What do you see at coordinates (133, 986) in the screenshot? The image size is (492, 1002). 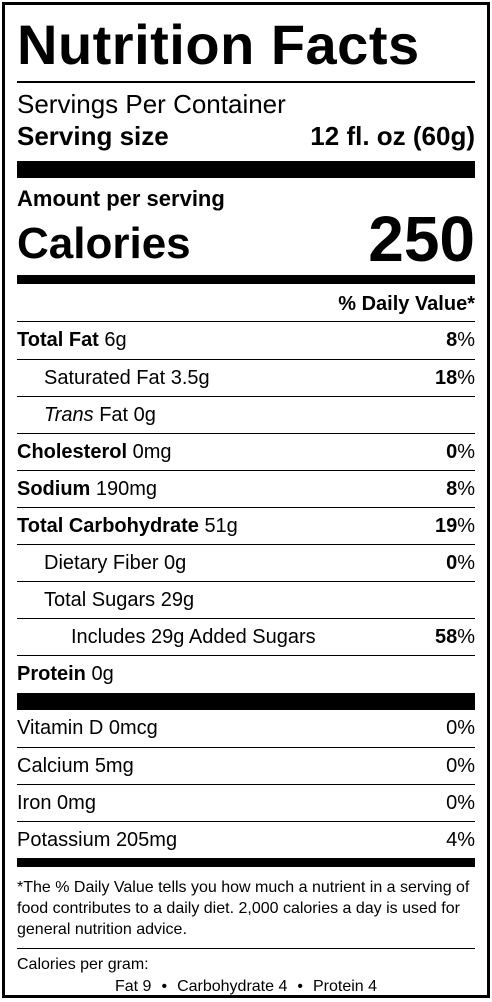 I see `cpg-fat: Fat 9` at bounding box center [133, 986].